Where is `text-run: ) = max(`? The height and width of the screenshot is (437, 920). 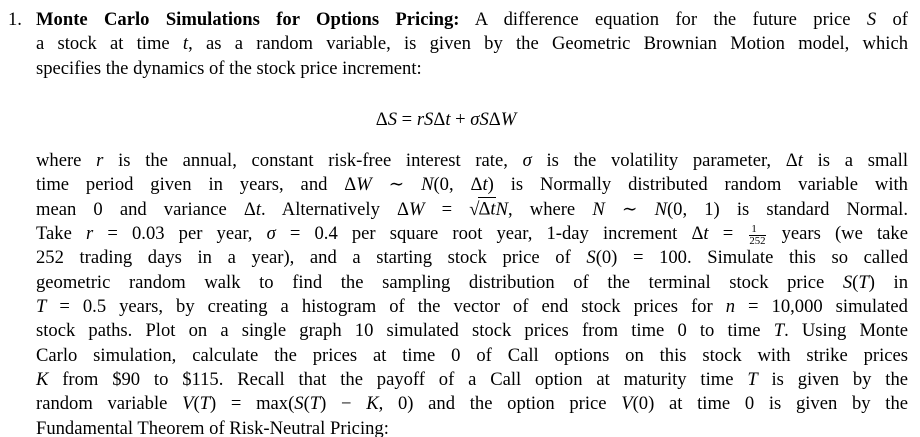
text-run: ) = max( is located at coordinates (252, 404).